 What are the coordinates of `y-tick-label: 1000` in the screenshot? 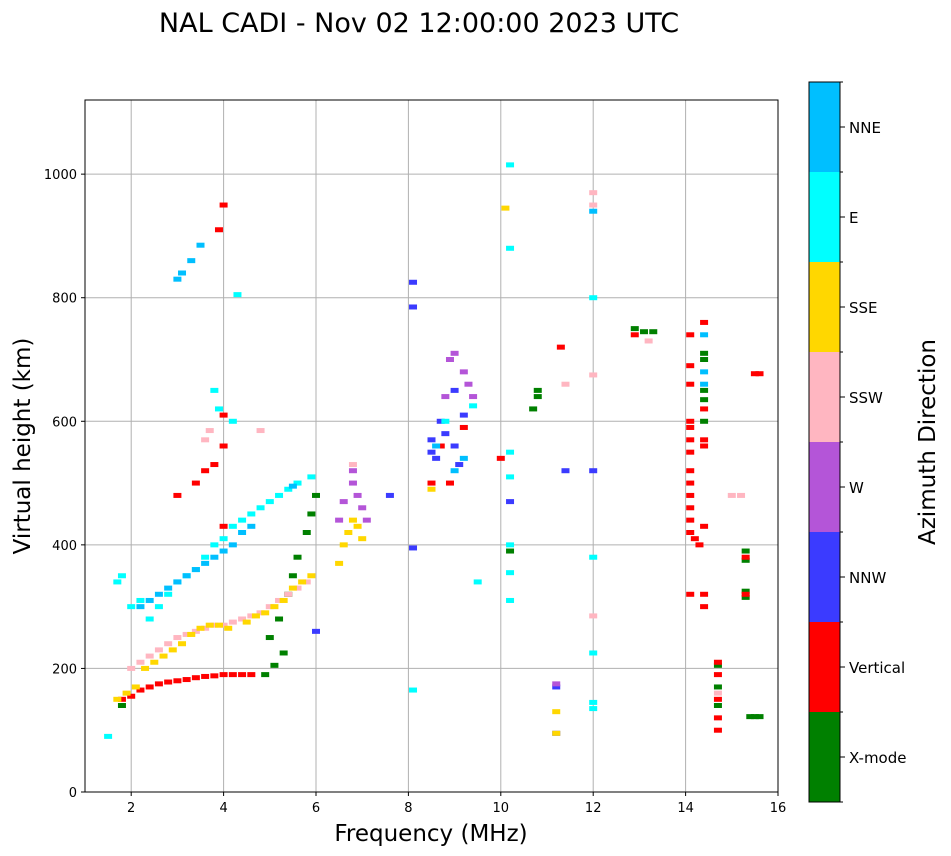 It's located at (60, 175).